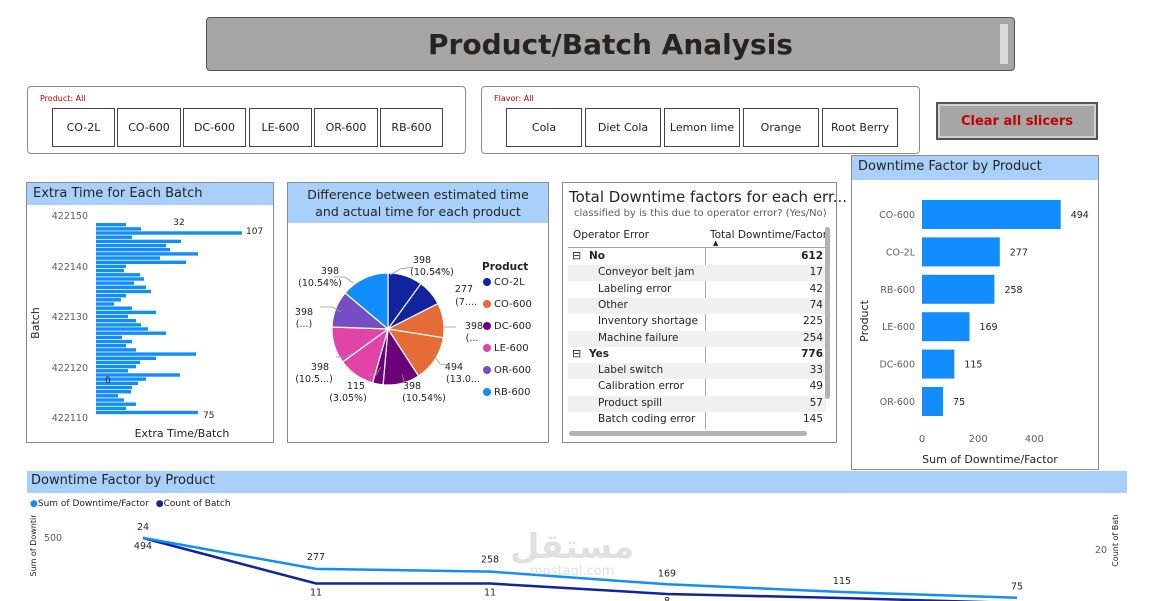 This screenshot has width=1158, height=601. Describe the element at coordinates (197, 504) in the screenshot. I see `legend-item-count: Count of Batch` at that location.